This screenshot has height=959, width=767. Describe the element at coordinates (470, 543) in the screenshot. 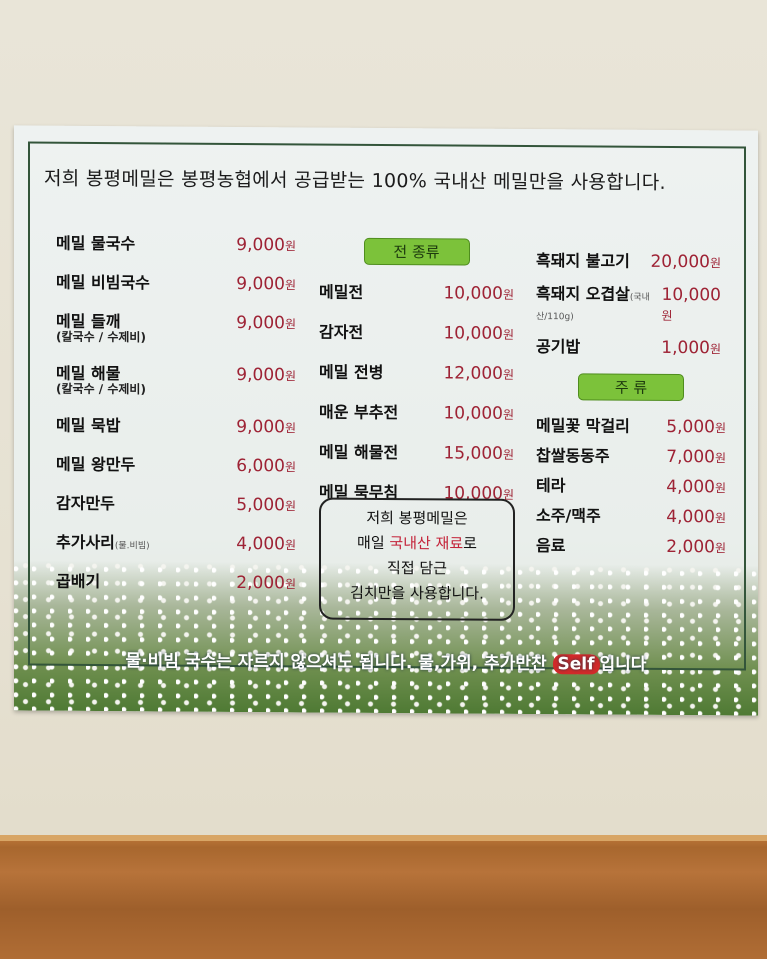

I see `notice-text: 로` at that location.